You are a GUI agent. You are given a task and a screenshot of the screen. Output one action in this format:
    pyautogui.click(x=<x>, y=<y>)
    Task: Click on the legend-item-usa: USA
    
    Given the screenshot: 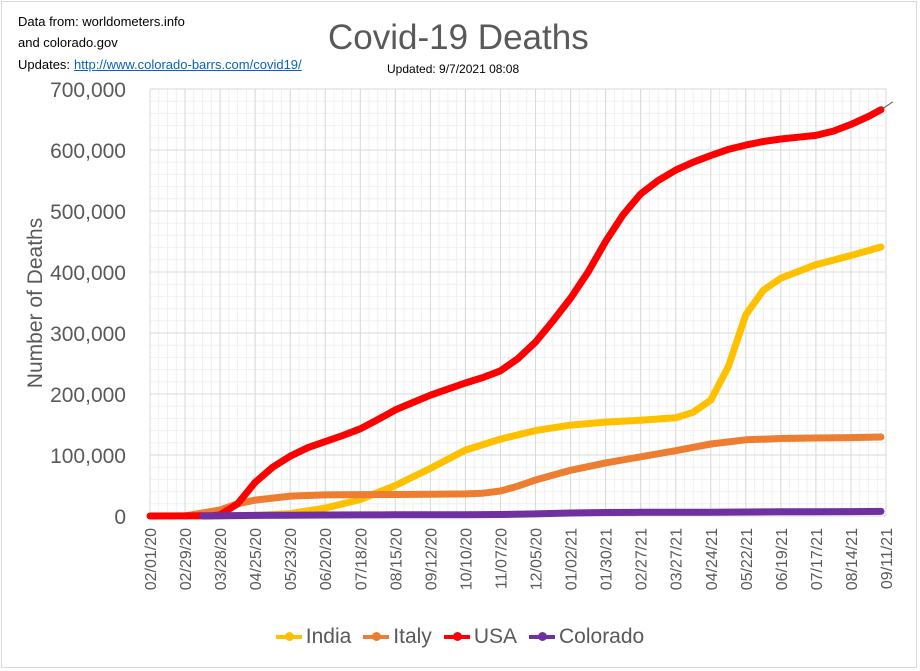 What is the action you would take?
    pyautogui.click(x=480, y=637)
    